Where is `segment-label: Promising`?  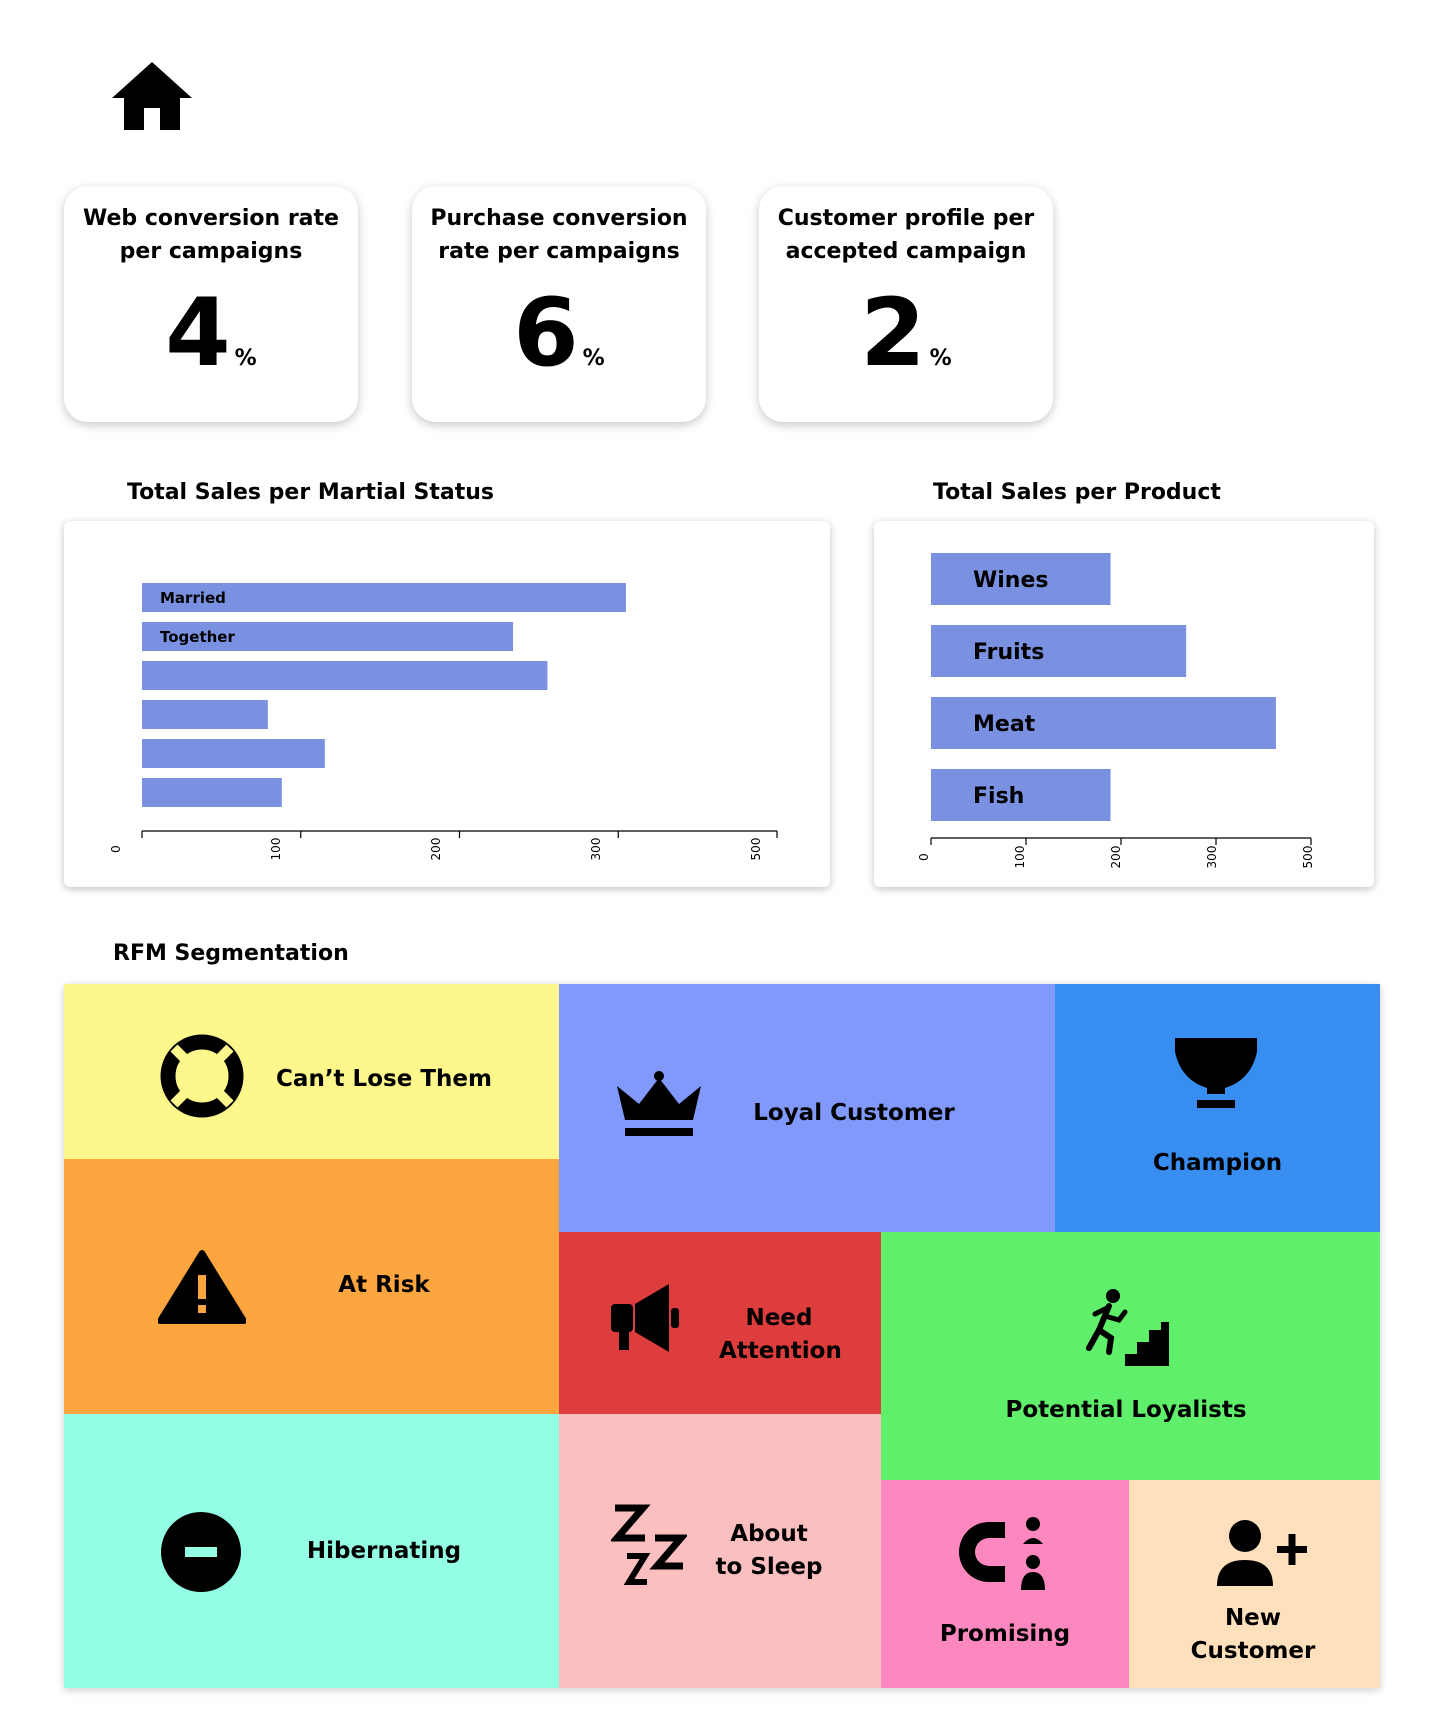
segment-label: Promising is located at coordinates (1005, 1634).